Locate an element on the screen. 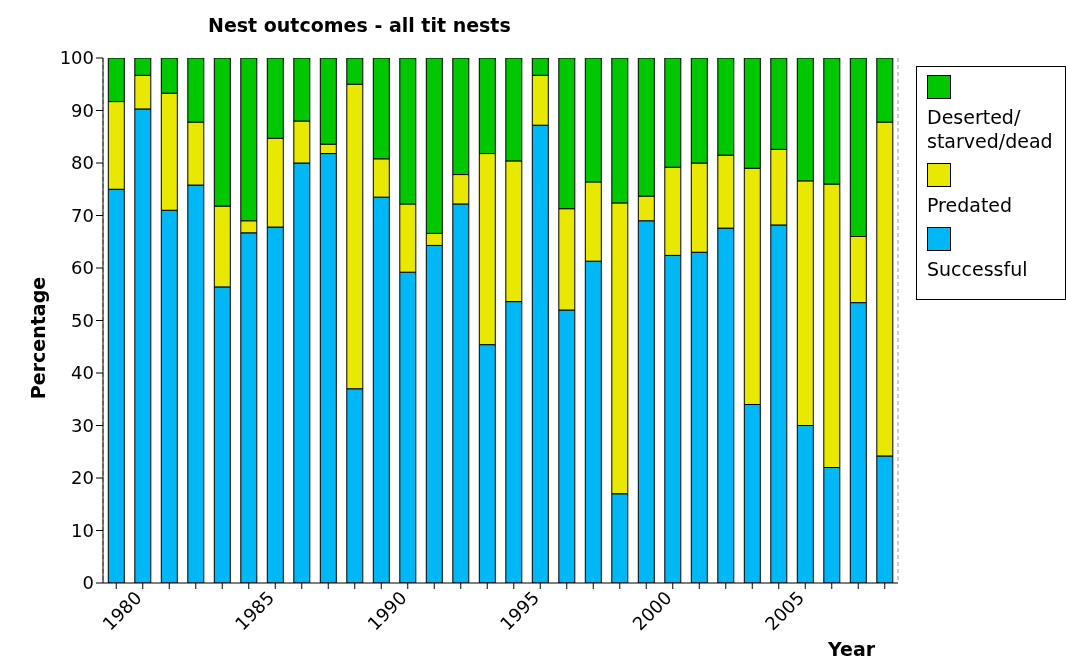 The height and width of the screenshot is (660, 1066). y-tick-label: 70 is located at coordinates (82, 215).